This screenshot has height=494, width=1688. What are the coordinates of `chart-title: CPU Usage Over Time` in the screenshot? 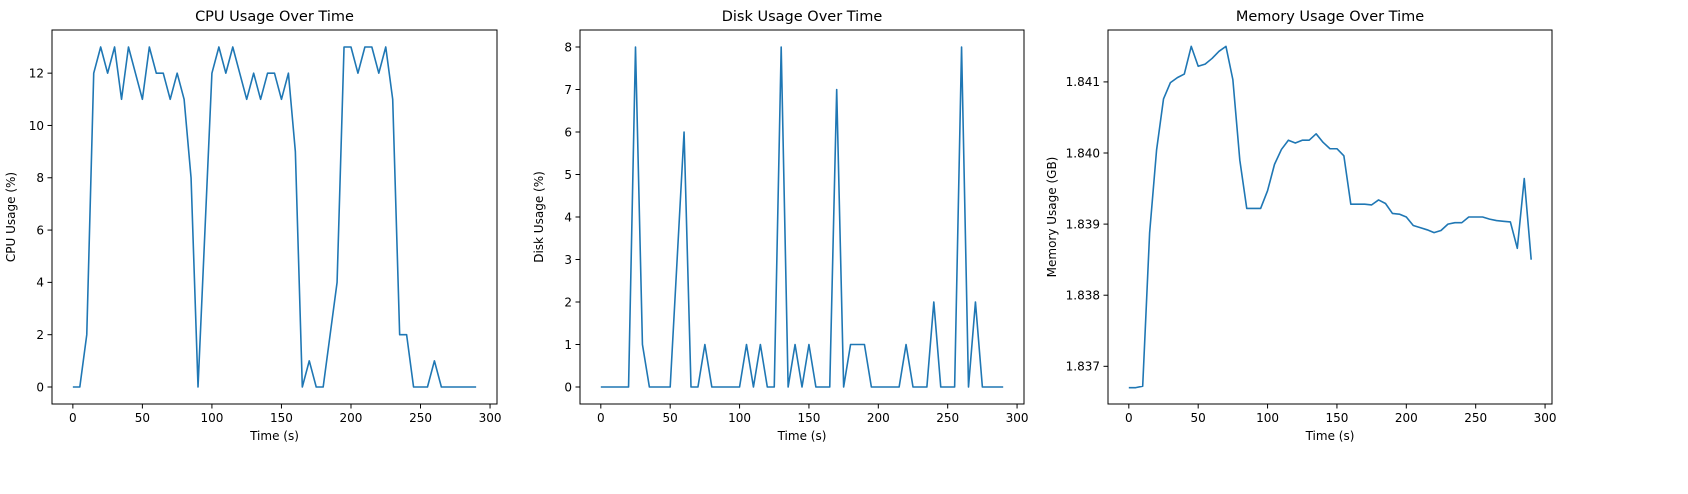 It's located at (274, 17).